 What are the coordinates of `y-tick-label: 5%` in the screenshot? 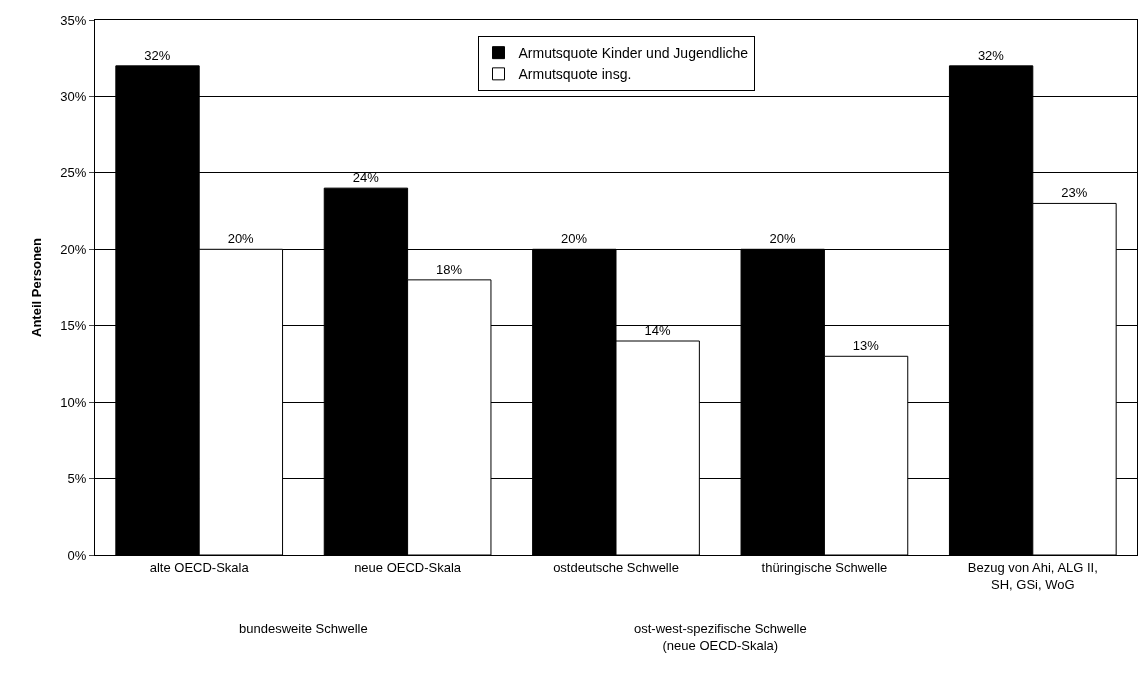 It's located at (77, 479).